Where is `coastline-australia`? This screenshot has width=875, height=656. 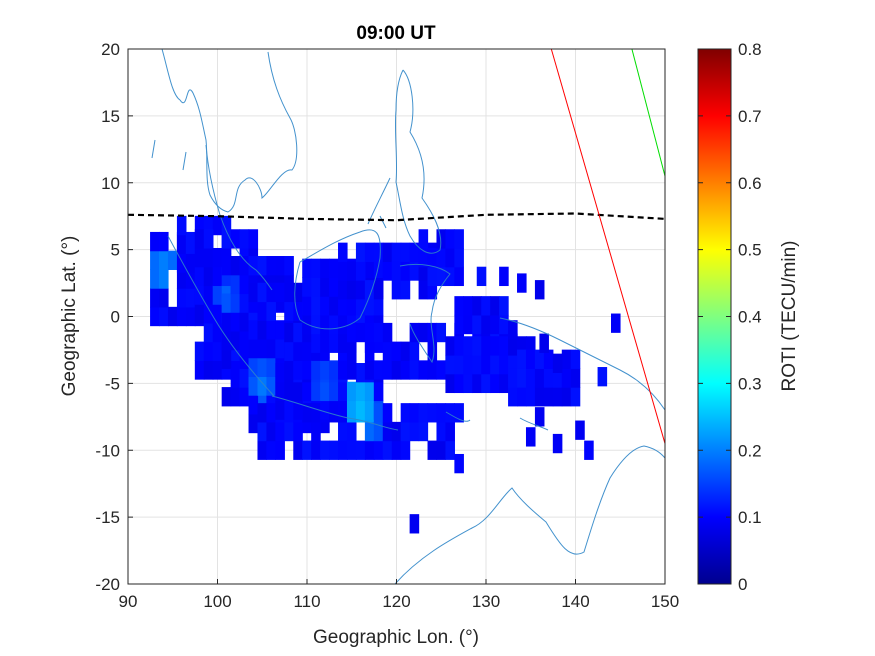
coastline-australia is located at coordinates (529, 514).